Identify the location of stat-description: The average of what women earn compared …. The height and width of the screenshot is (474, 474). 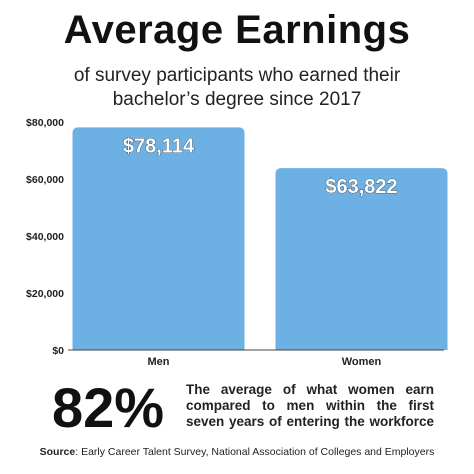
(310, 405).